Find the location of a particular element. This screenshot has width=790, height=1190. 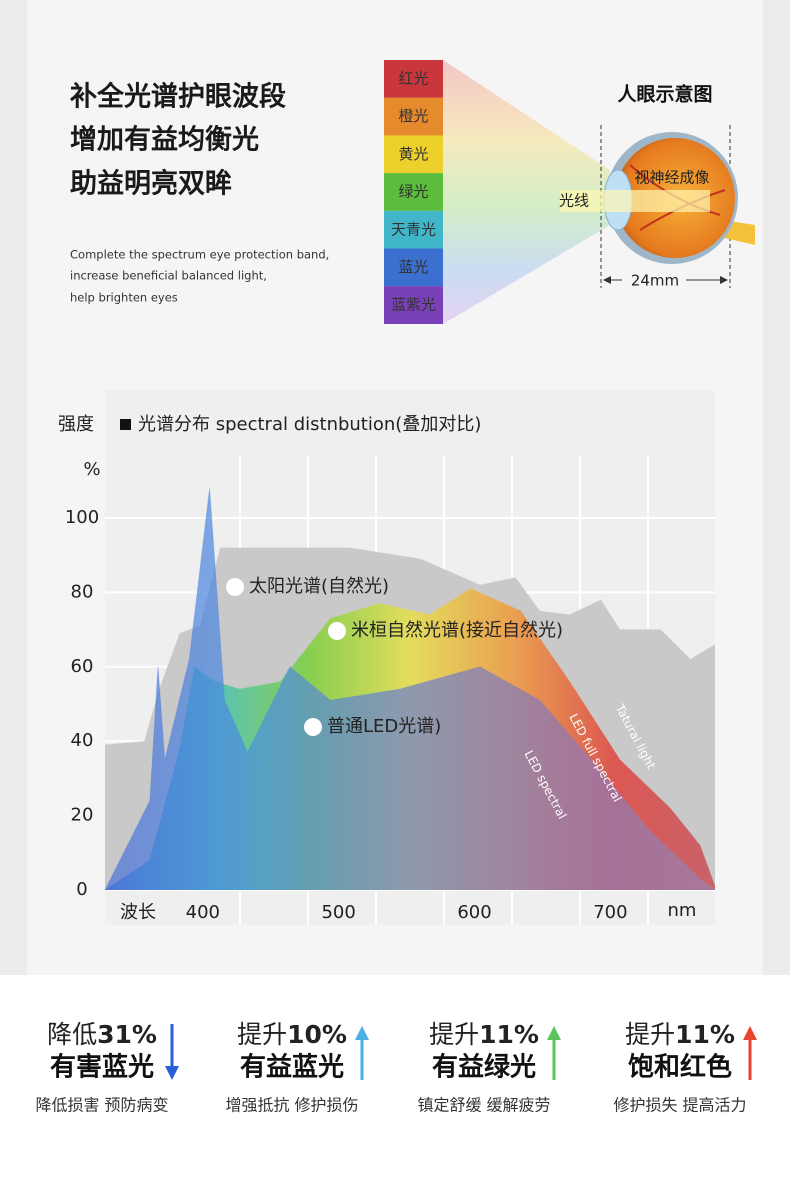

feature-name: 饱和红色 is located at coordinates (680, 1067).